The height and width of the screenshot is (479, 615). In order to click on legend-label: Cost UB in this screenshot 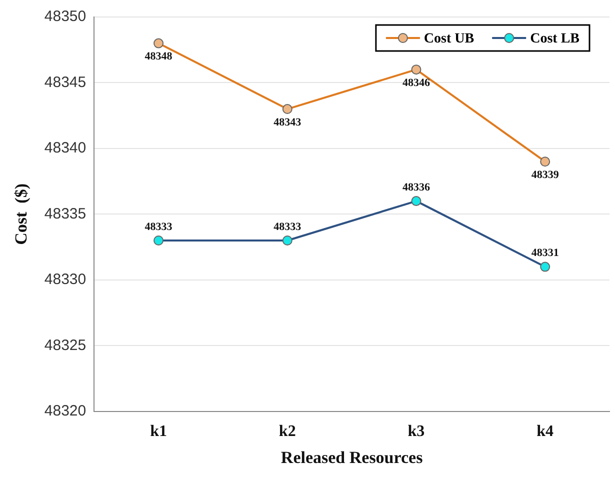, I will do `click(449, 39)`.